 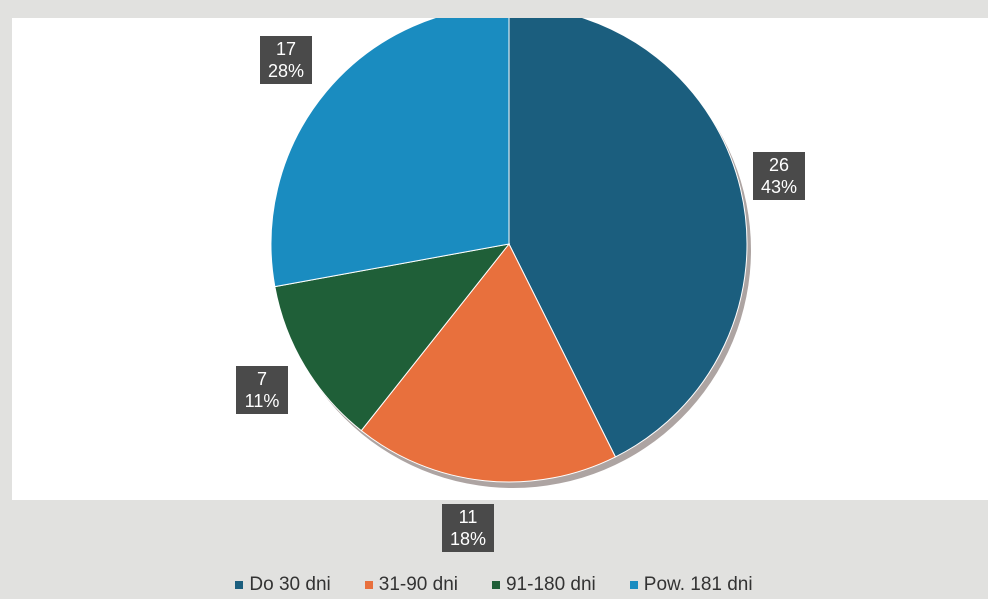 I want to click on data-label-value: 11, so click(x=468, y=517).